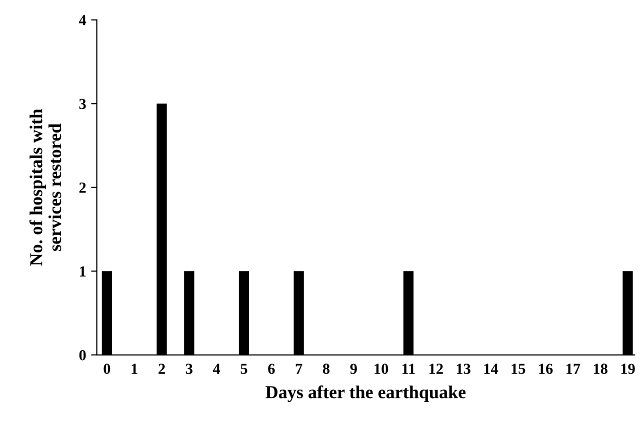 The height and width of the screenshot is (423, 641). What do you see at coordinates (82, 20) in the screenshot?
I see `y-tick-label: 4` at bounding box center [82, 20].